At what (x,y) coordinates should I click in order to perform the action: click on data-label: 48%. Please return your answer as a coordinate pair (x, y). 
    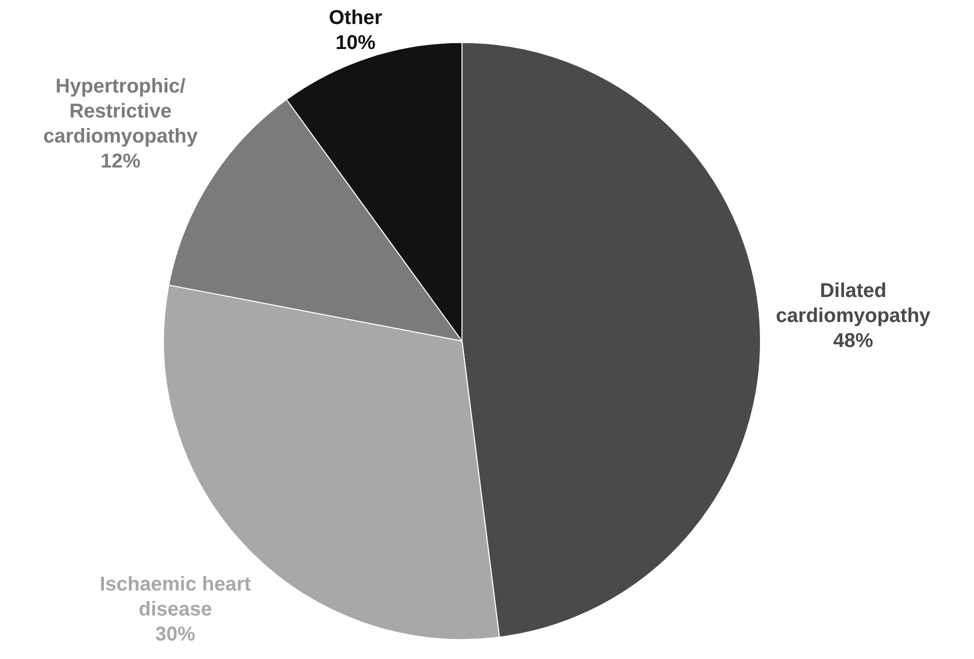
    Looking at the image, I should click on (853, 341).